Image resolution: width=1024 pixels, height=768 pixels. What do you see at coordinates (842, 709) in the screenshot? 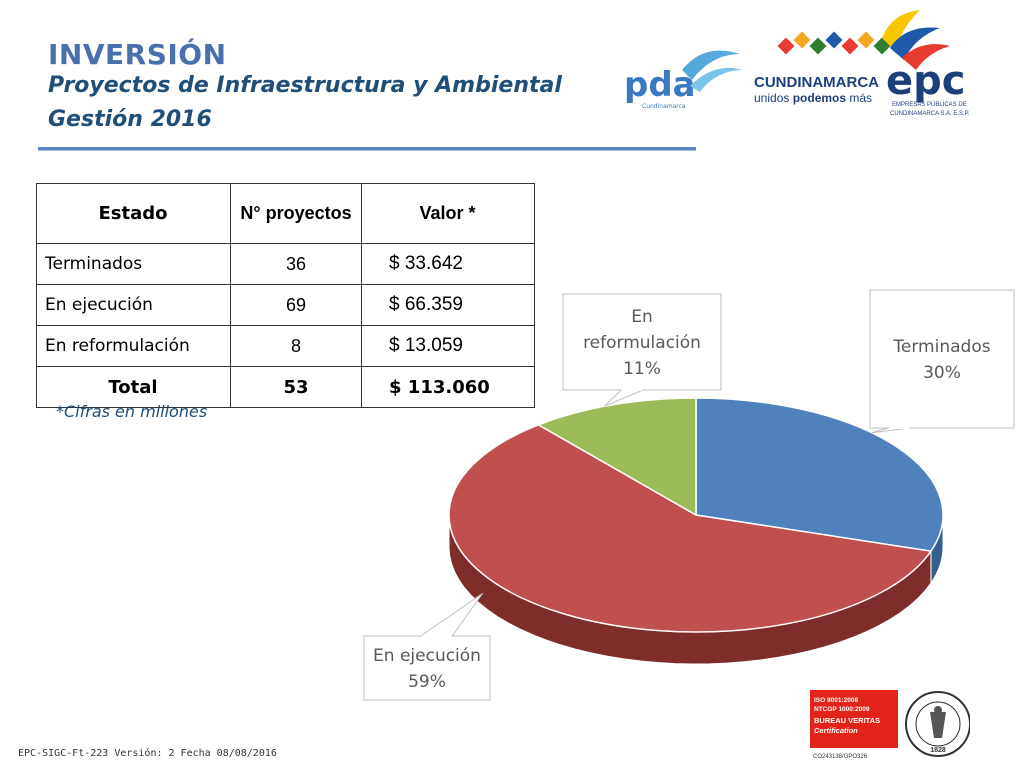
I see `cert-iso2: NTCGP 1000:2009` at bounding box center [842, 709].